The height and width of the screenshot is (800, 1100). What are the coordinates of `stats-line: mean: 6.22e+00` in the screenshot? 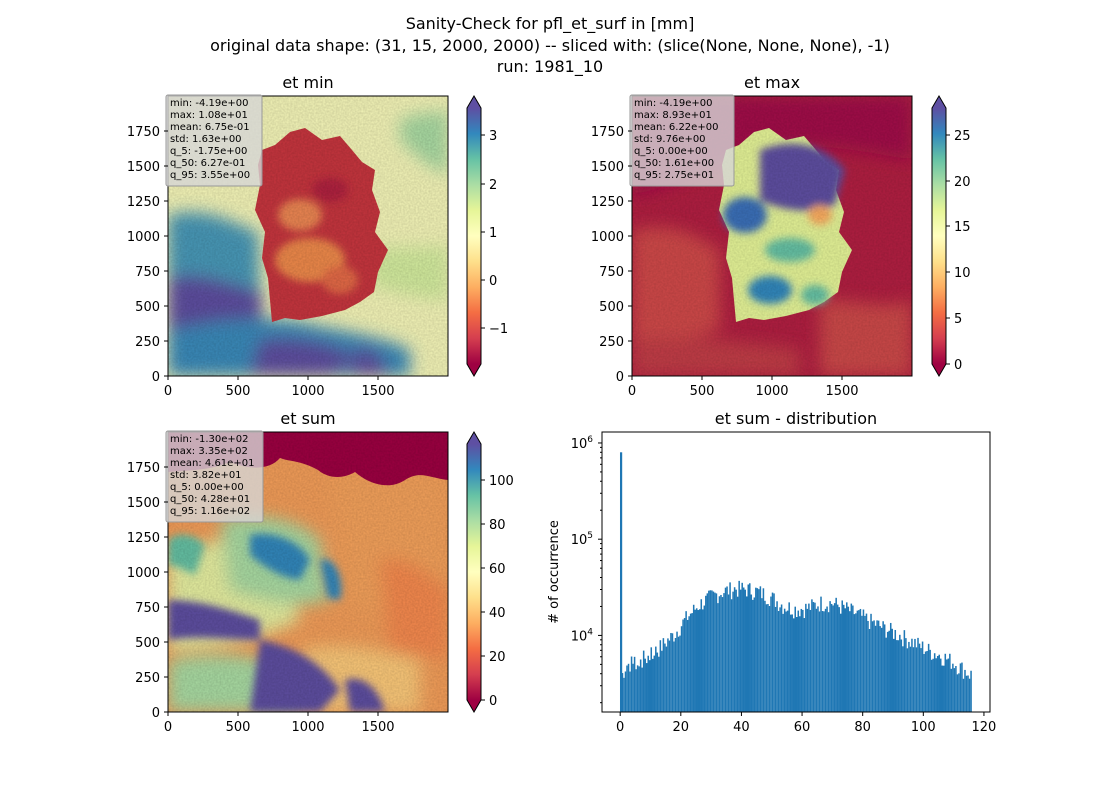 It's located at (676, 127).